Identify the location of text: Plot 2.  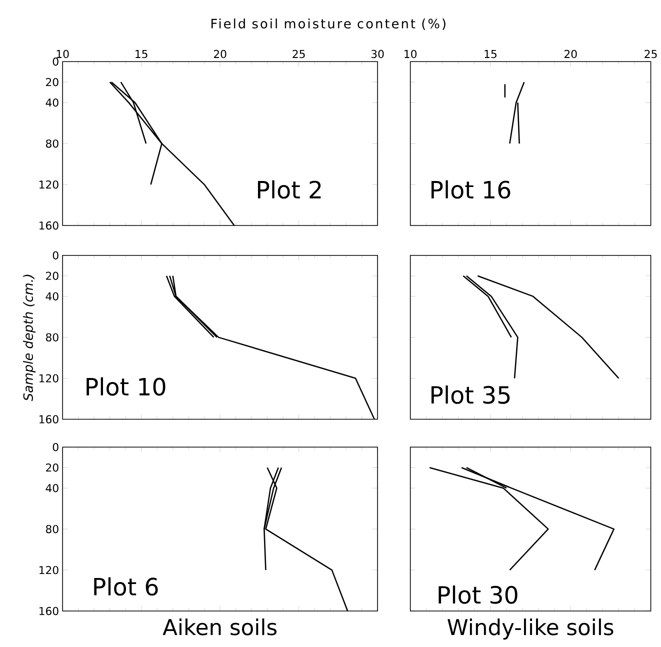
(289, 189).